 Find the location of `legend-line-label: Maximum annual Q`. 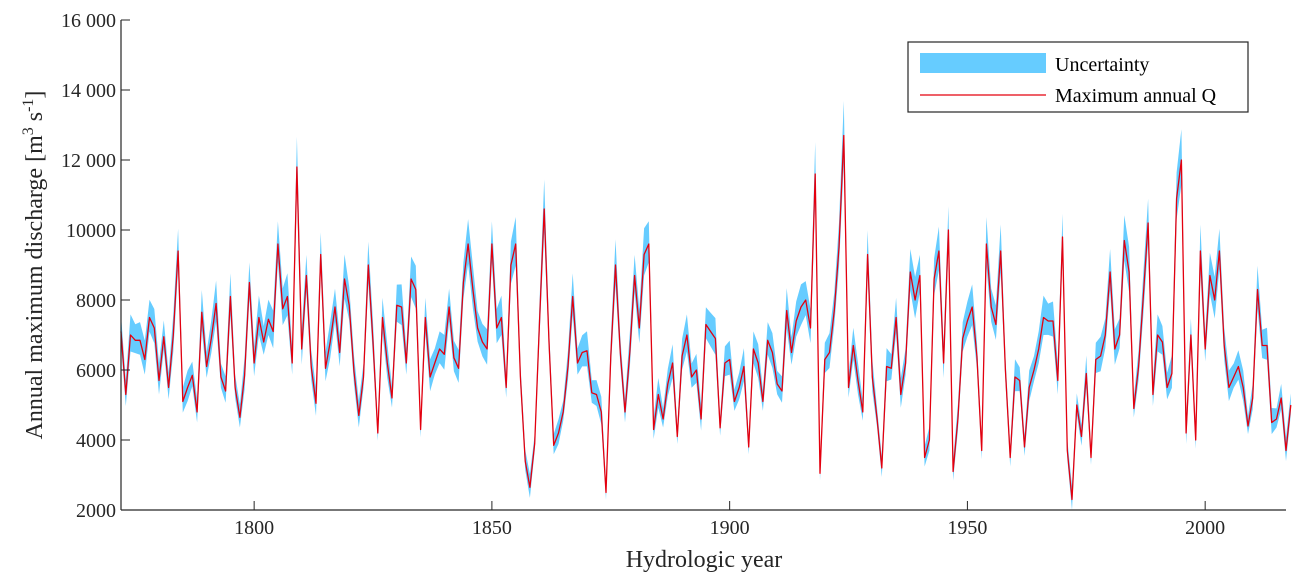

legend-line-label: Maximum annual Q is located at coordinates (1136, 96).